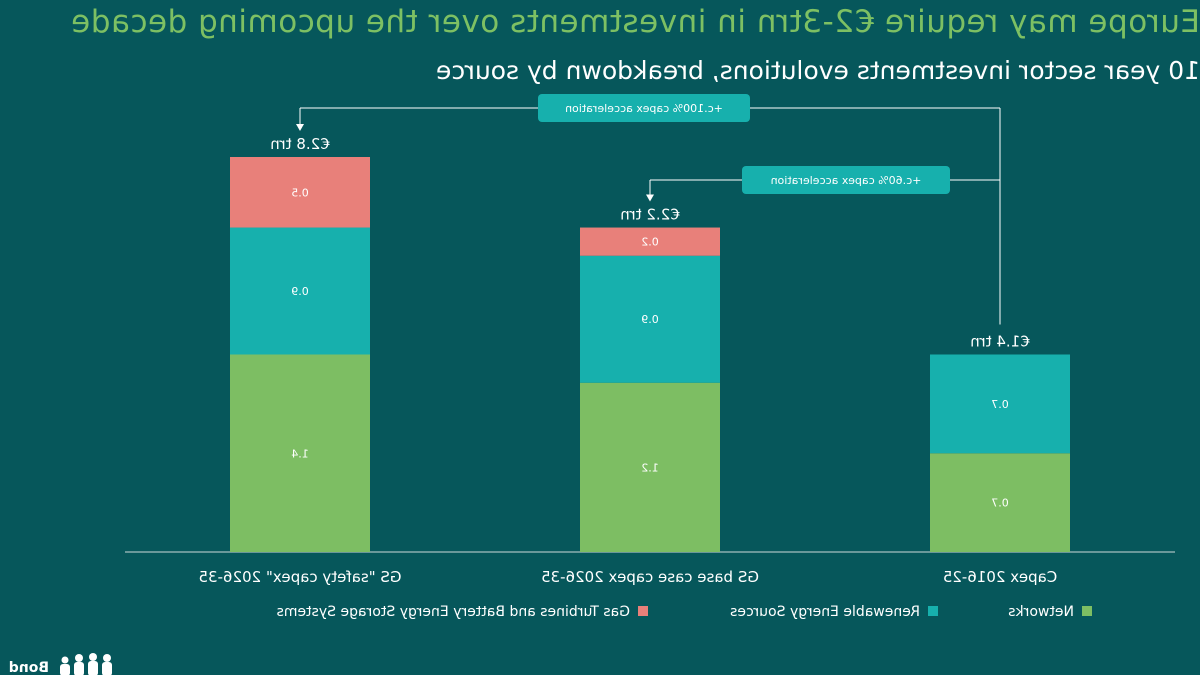 This screenshot has width=1200, height=675. Describe the element at coordinates (58, 663) in the screenshot. I see `bond-logo: Bond` at that location.